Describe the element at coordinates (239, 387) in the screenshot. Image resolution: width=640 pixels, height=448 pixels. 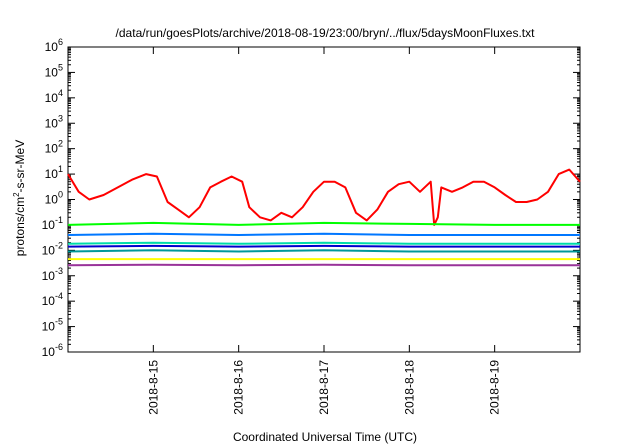
I see `x-tick-label: 2018-8-16` at that location.